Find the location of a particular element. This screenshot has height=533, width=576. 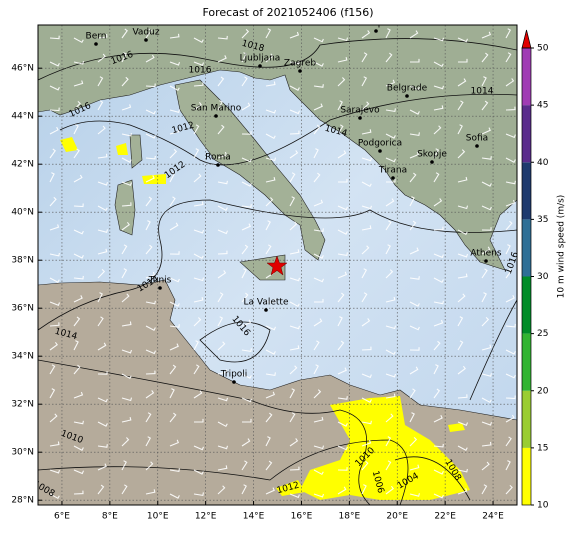

land-corsica is located at coordinates (136, 151).